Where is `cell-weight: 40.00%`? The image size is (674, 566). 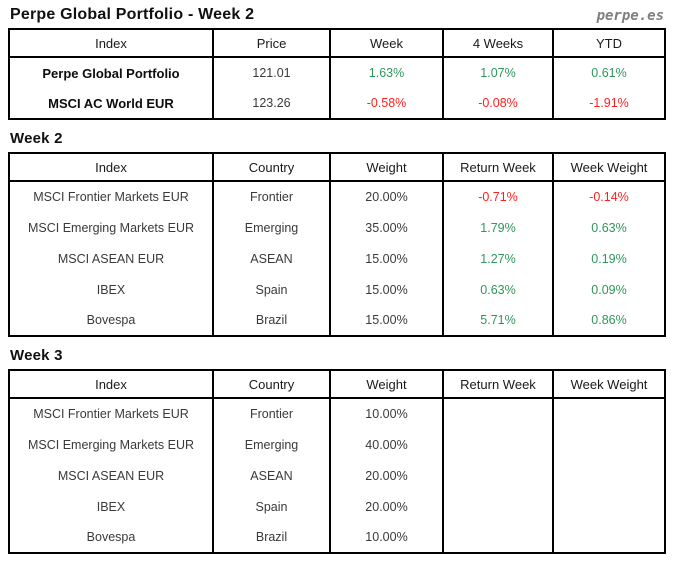 cell-weight: 40.00% is located at coordinates (386, 444).